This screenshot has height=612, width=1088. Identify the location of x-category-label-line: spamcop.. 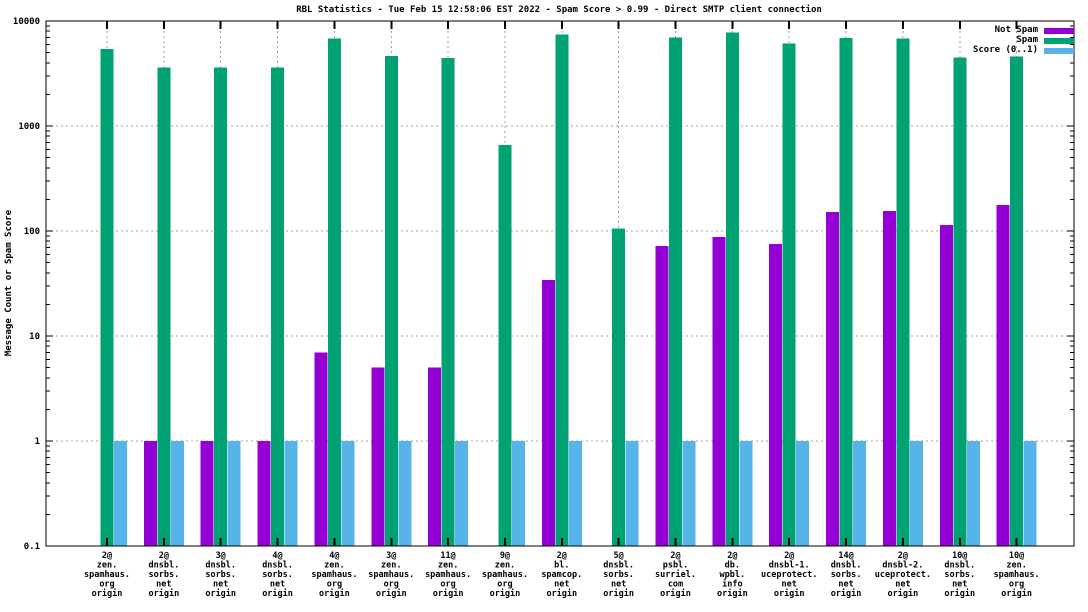
(561, 575).